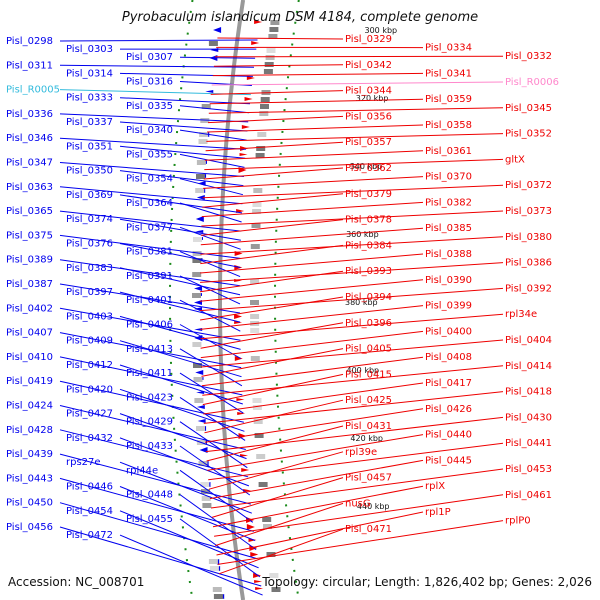 This screenshot has height=600, width=600. What do you see at coordinates (368, 426) in the screenshot?
I see `gene-label: Pisl_0431` at bounding box center [368, 426].